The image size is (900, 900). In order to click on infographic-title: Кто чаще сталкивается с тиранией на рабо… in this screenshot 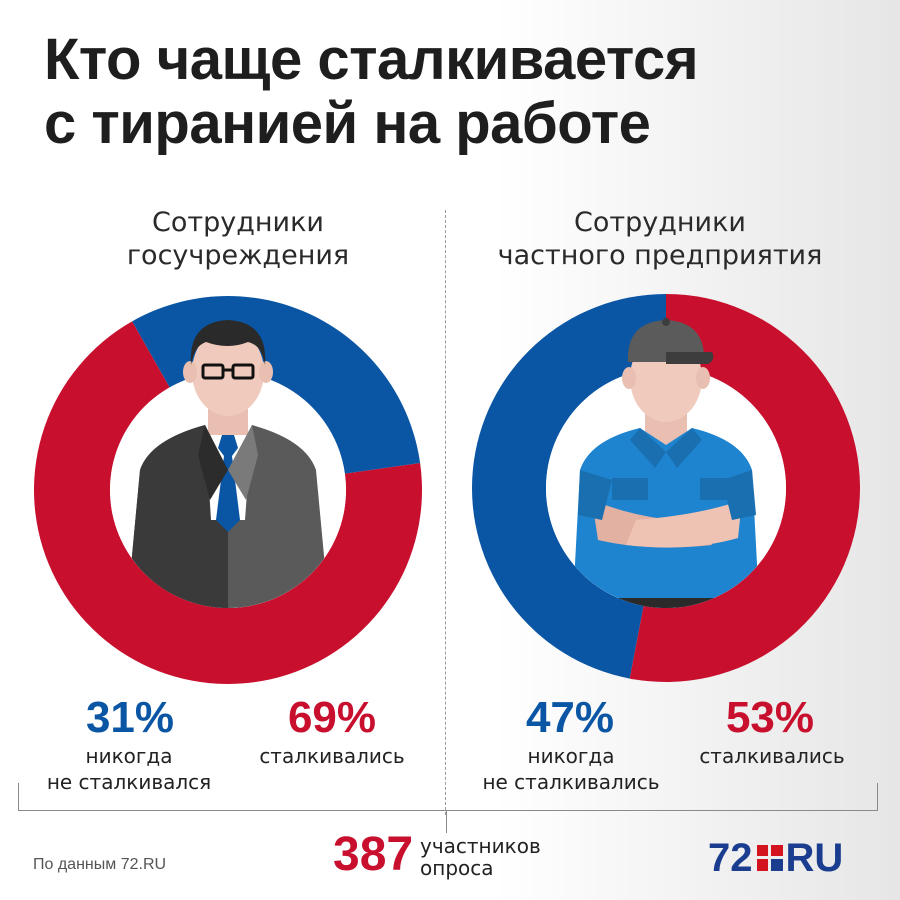, I will do `click(459, 92)`.